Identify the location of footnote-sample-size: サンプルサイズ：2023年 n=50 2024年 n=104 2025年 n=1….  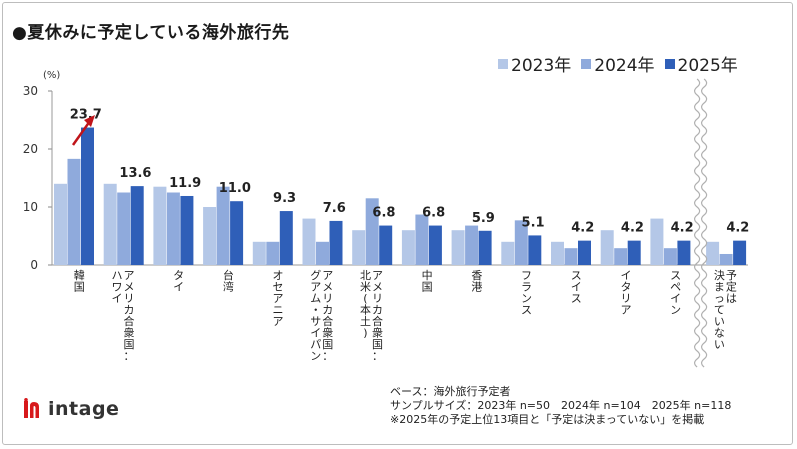
(561, 405).